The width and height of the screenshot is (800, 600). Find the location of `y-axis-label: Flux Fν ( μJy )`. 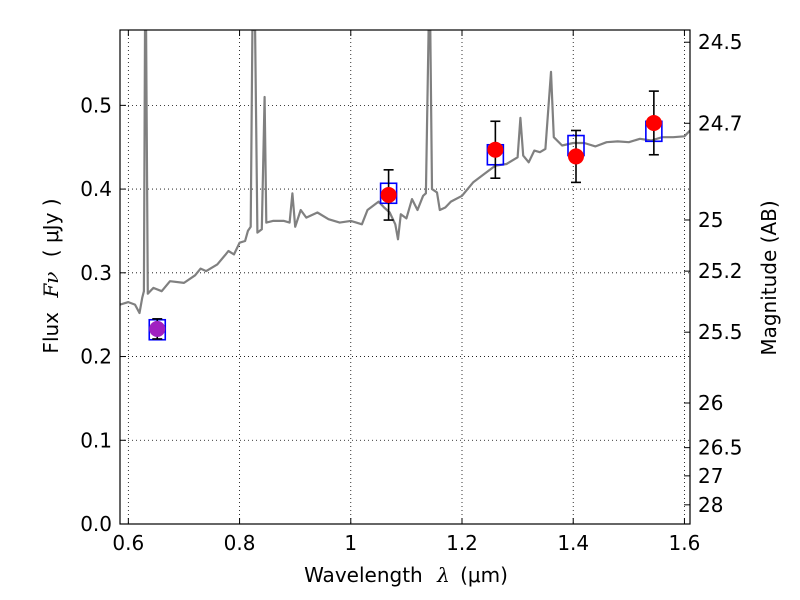

y-axis-label: Flux Fν ( μJy ) is located at coordinates (51, 275).